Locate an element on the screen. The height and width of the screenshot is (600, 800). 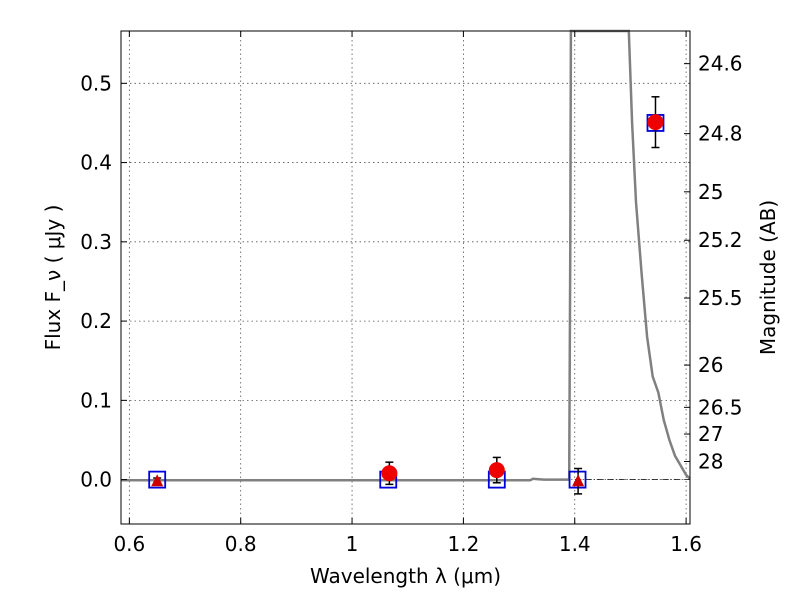
right-axis-tick-label: 26.5 is located at coordinates (720, 407).